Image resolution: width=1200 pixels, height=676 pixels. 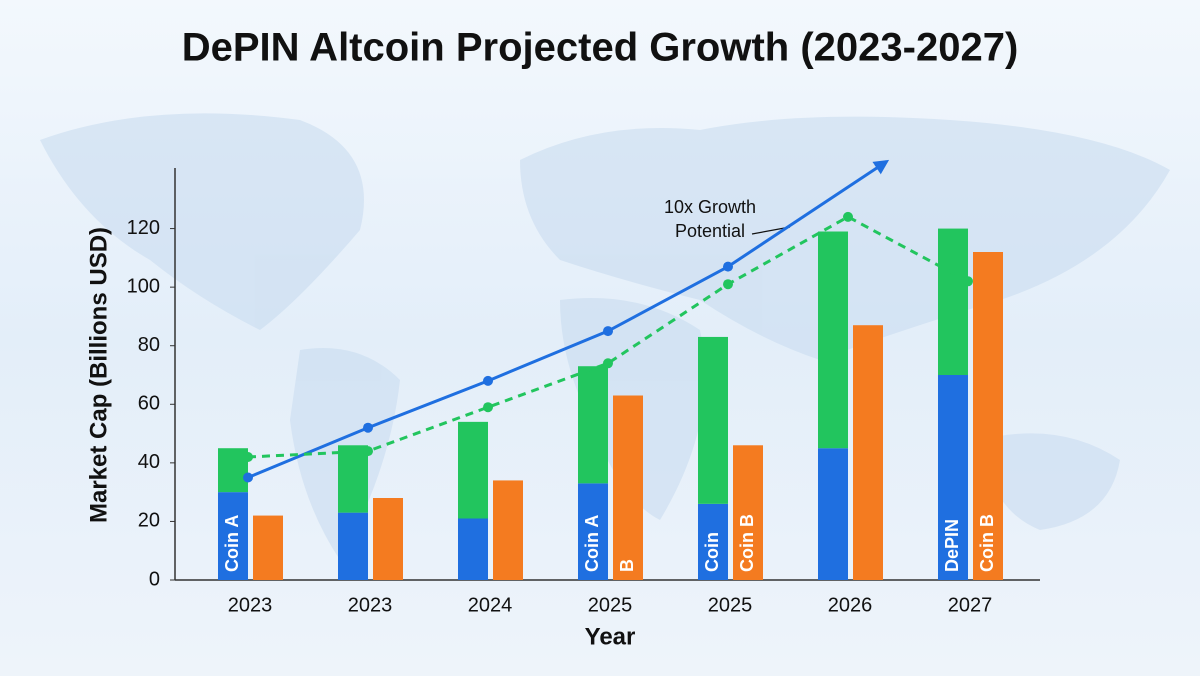 I want to click on annotation: 10x Growth Potential, so click(x=710, y=219).